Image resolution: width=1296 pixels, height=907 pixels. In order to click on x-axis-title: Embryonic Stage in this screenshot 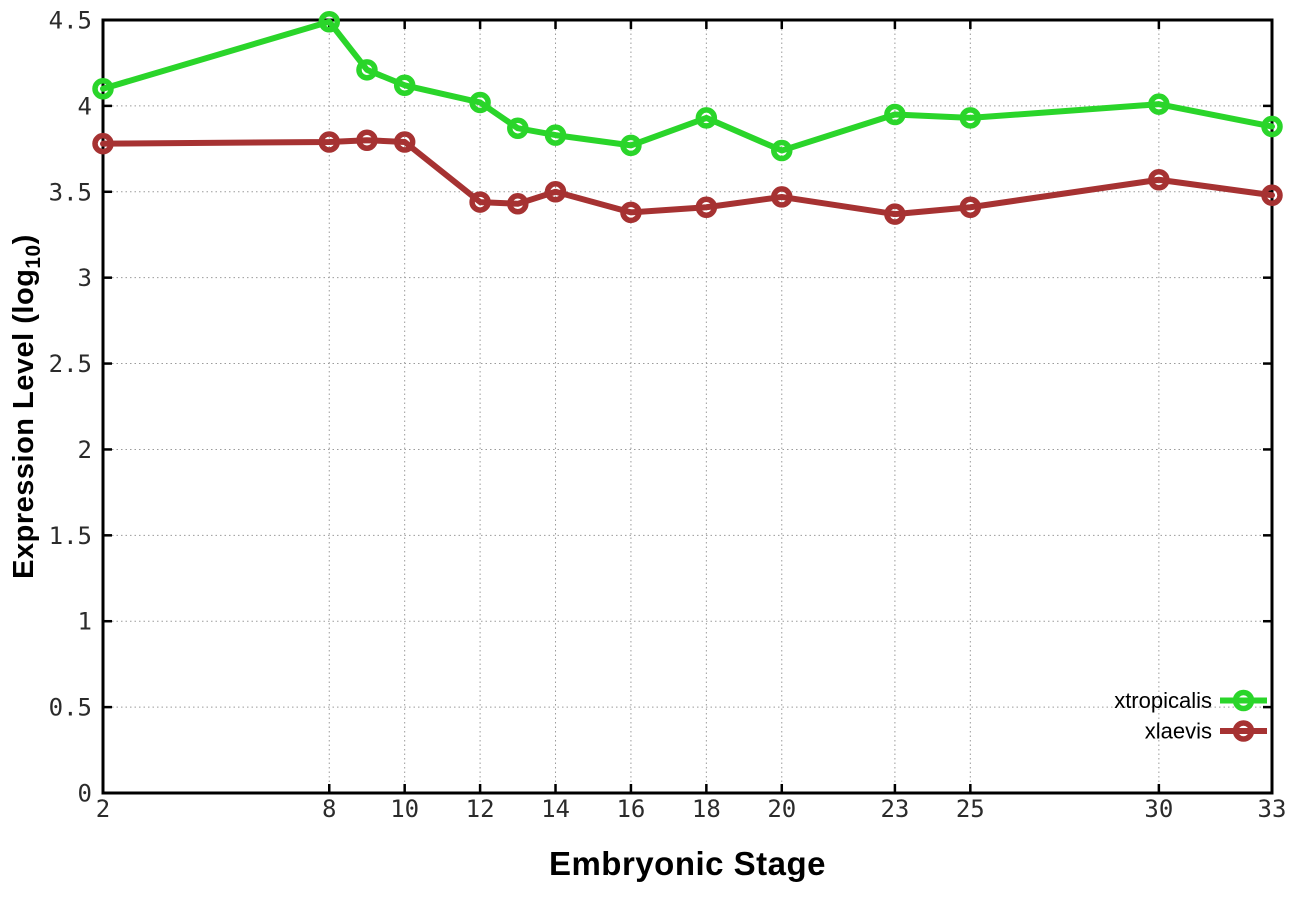, I will do `click(687, 863)`.